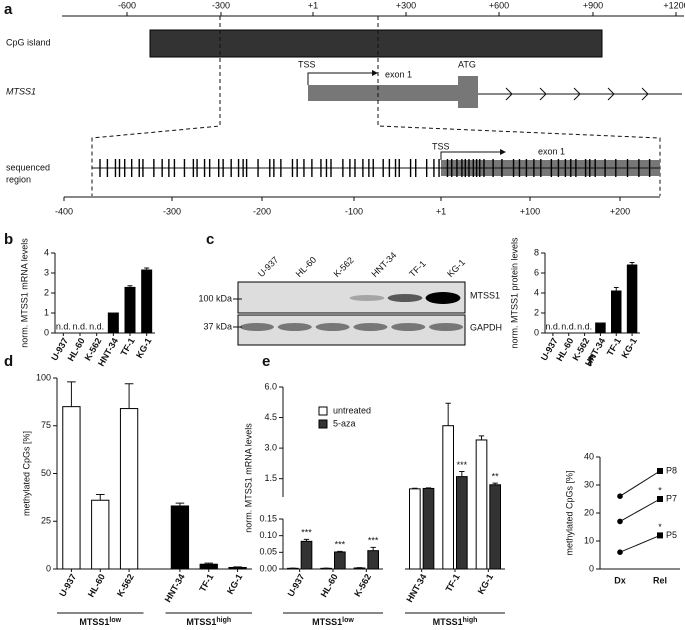 This screenshot has height=630, width=685. Describe the element at coordinates (536, 292) in the screenshot. I see `y-tick-label: 4` at that location.